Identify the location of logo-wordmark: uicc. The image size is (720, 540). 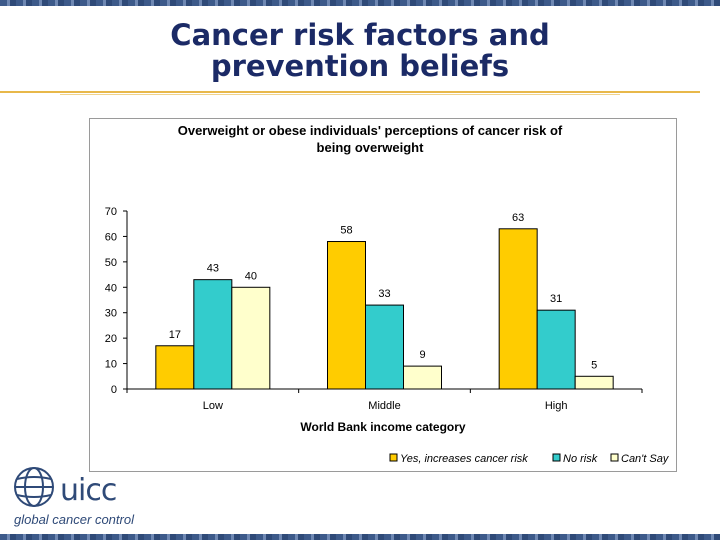
(88, 490).